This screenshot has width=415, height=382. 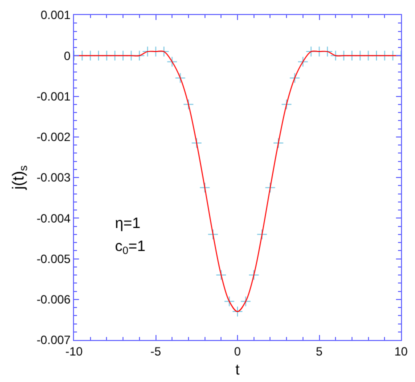 What do you see at coordinates (55, 15) in the screenshot?
I see `y-tick-label: 0.001` at bounding box center [55, 15].